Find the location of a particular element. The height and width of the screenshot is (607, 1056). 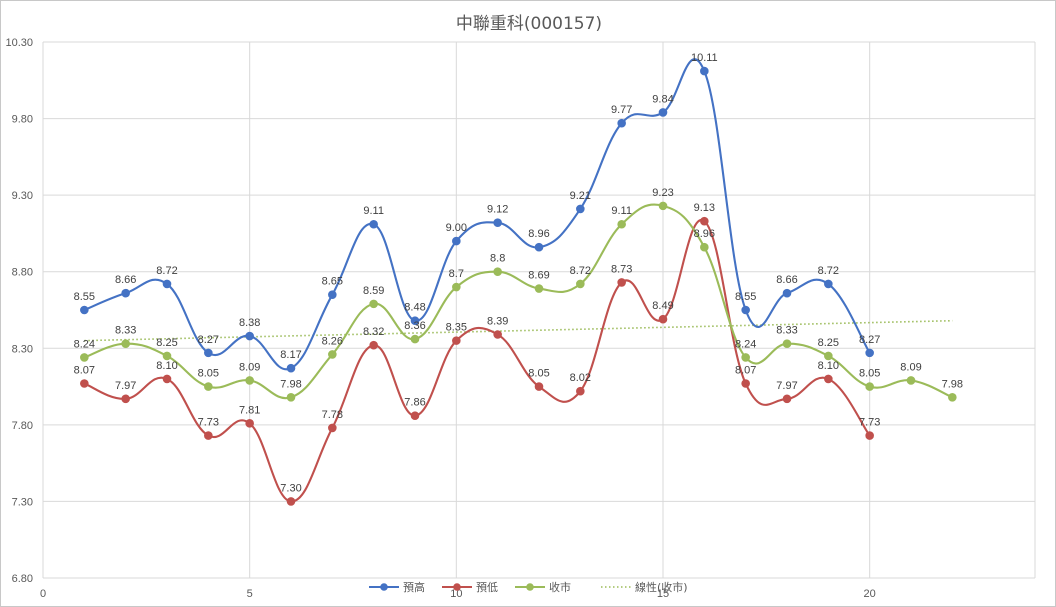

series-high-data-label: 8.38 is located at coordinates (249, 323).